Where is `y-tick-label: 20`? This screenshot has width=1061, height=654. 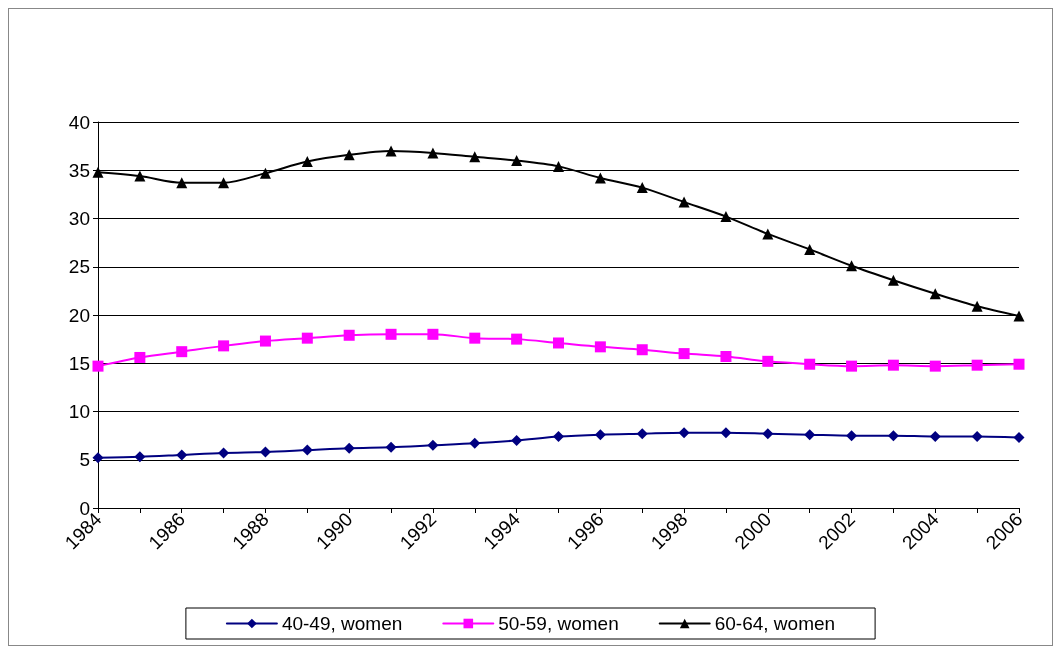 y-tick-label: 20 is located at coordinates (79, 315).